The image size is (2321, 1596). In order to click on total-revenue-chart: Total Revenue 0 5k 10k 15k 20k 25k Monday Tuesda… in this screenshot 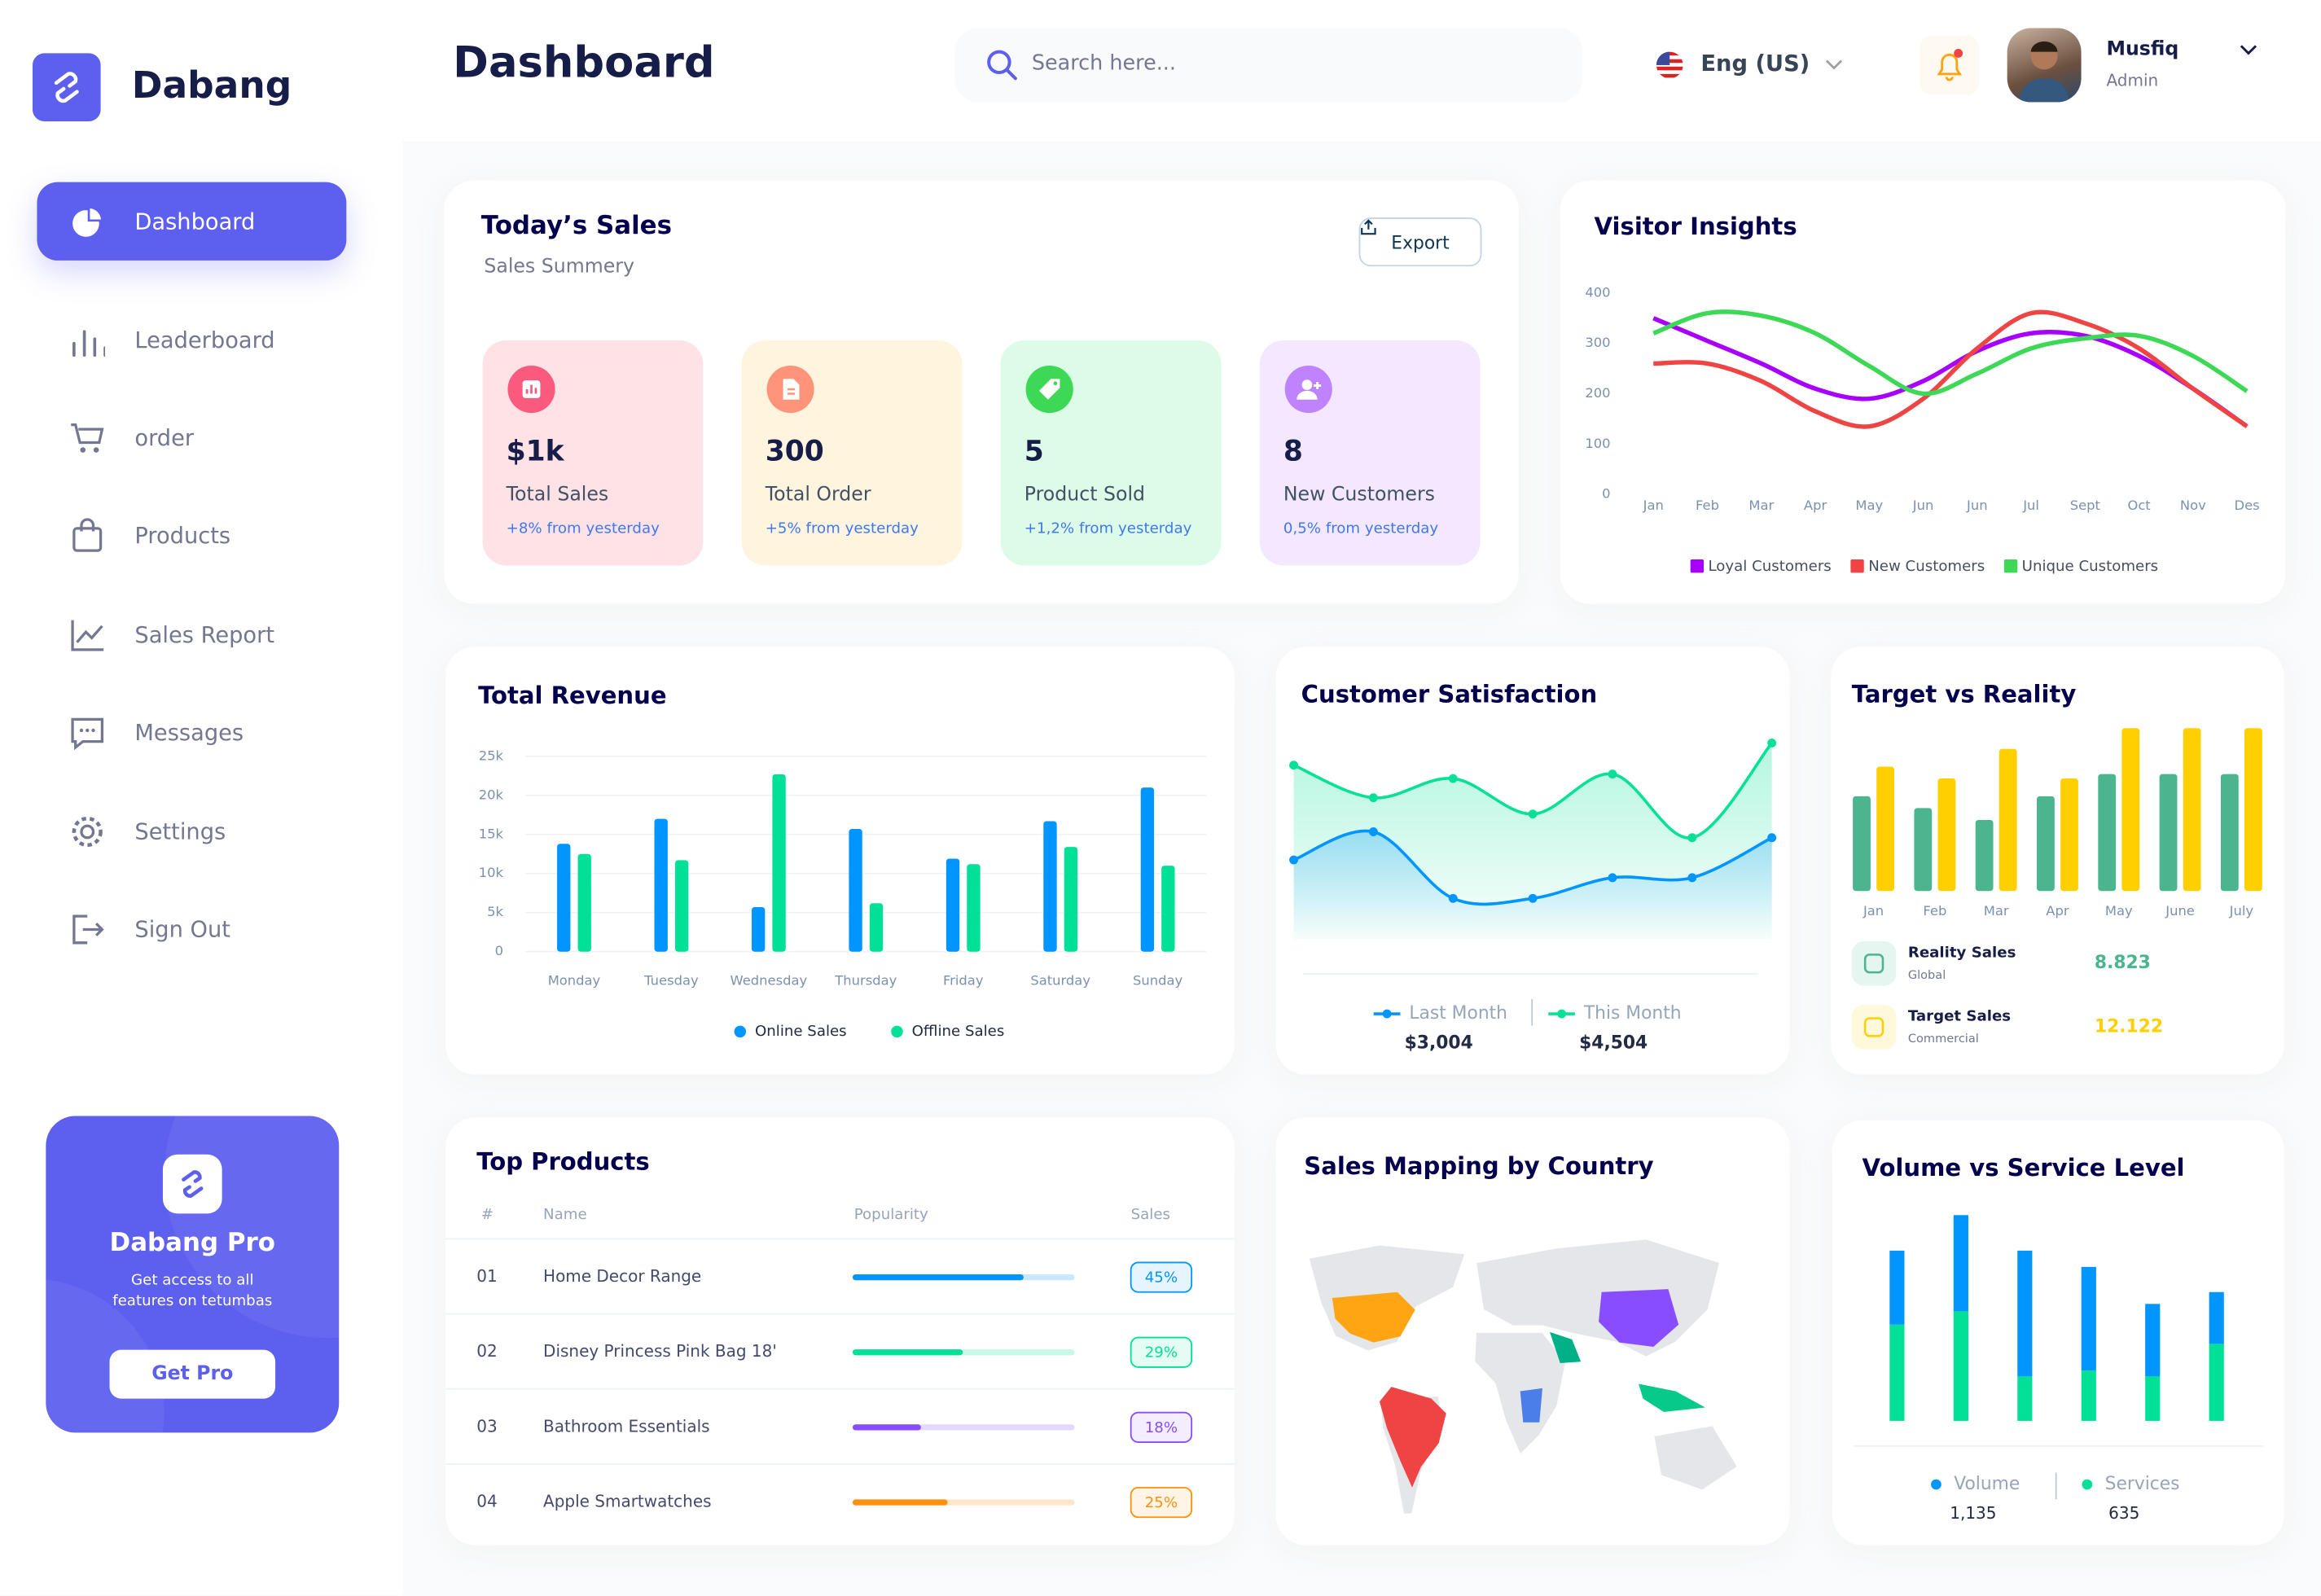, I will do `click(842, 861)`.